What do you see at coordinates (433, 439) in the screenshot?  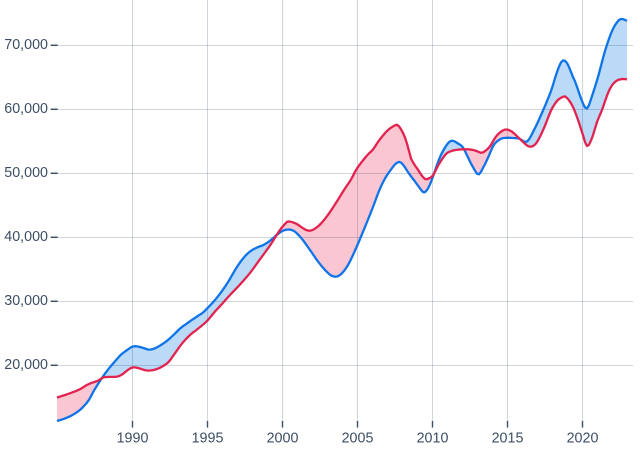 I see `svg-text: 2010` at bounding box center [433, 439].